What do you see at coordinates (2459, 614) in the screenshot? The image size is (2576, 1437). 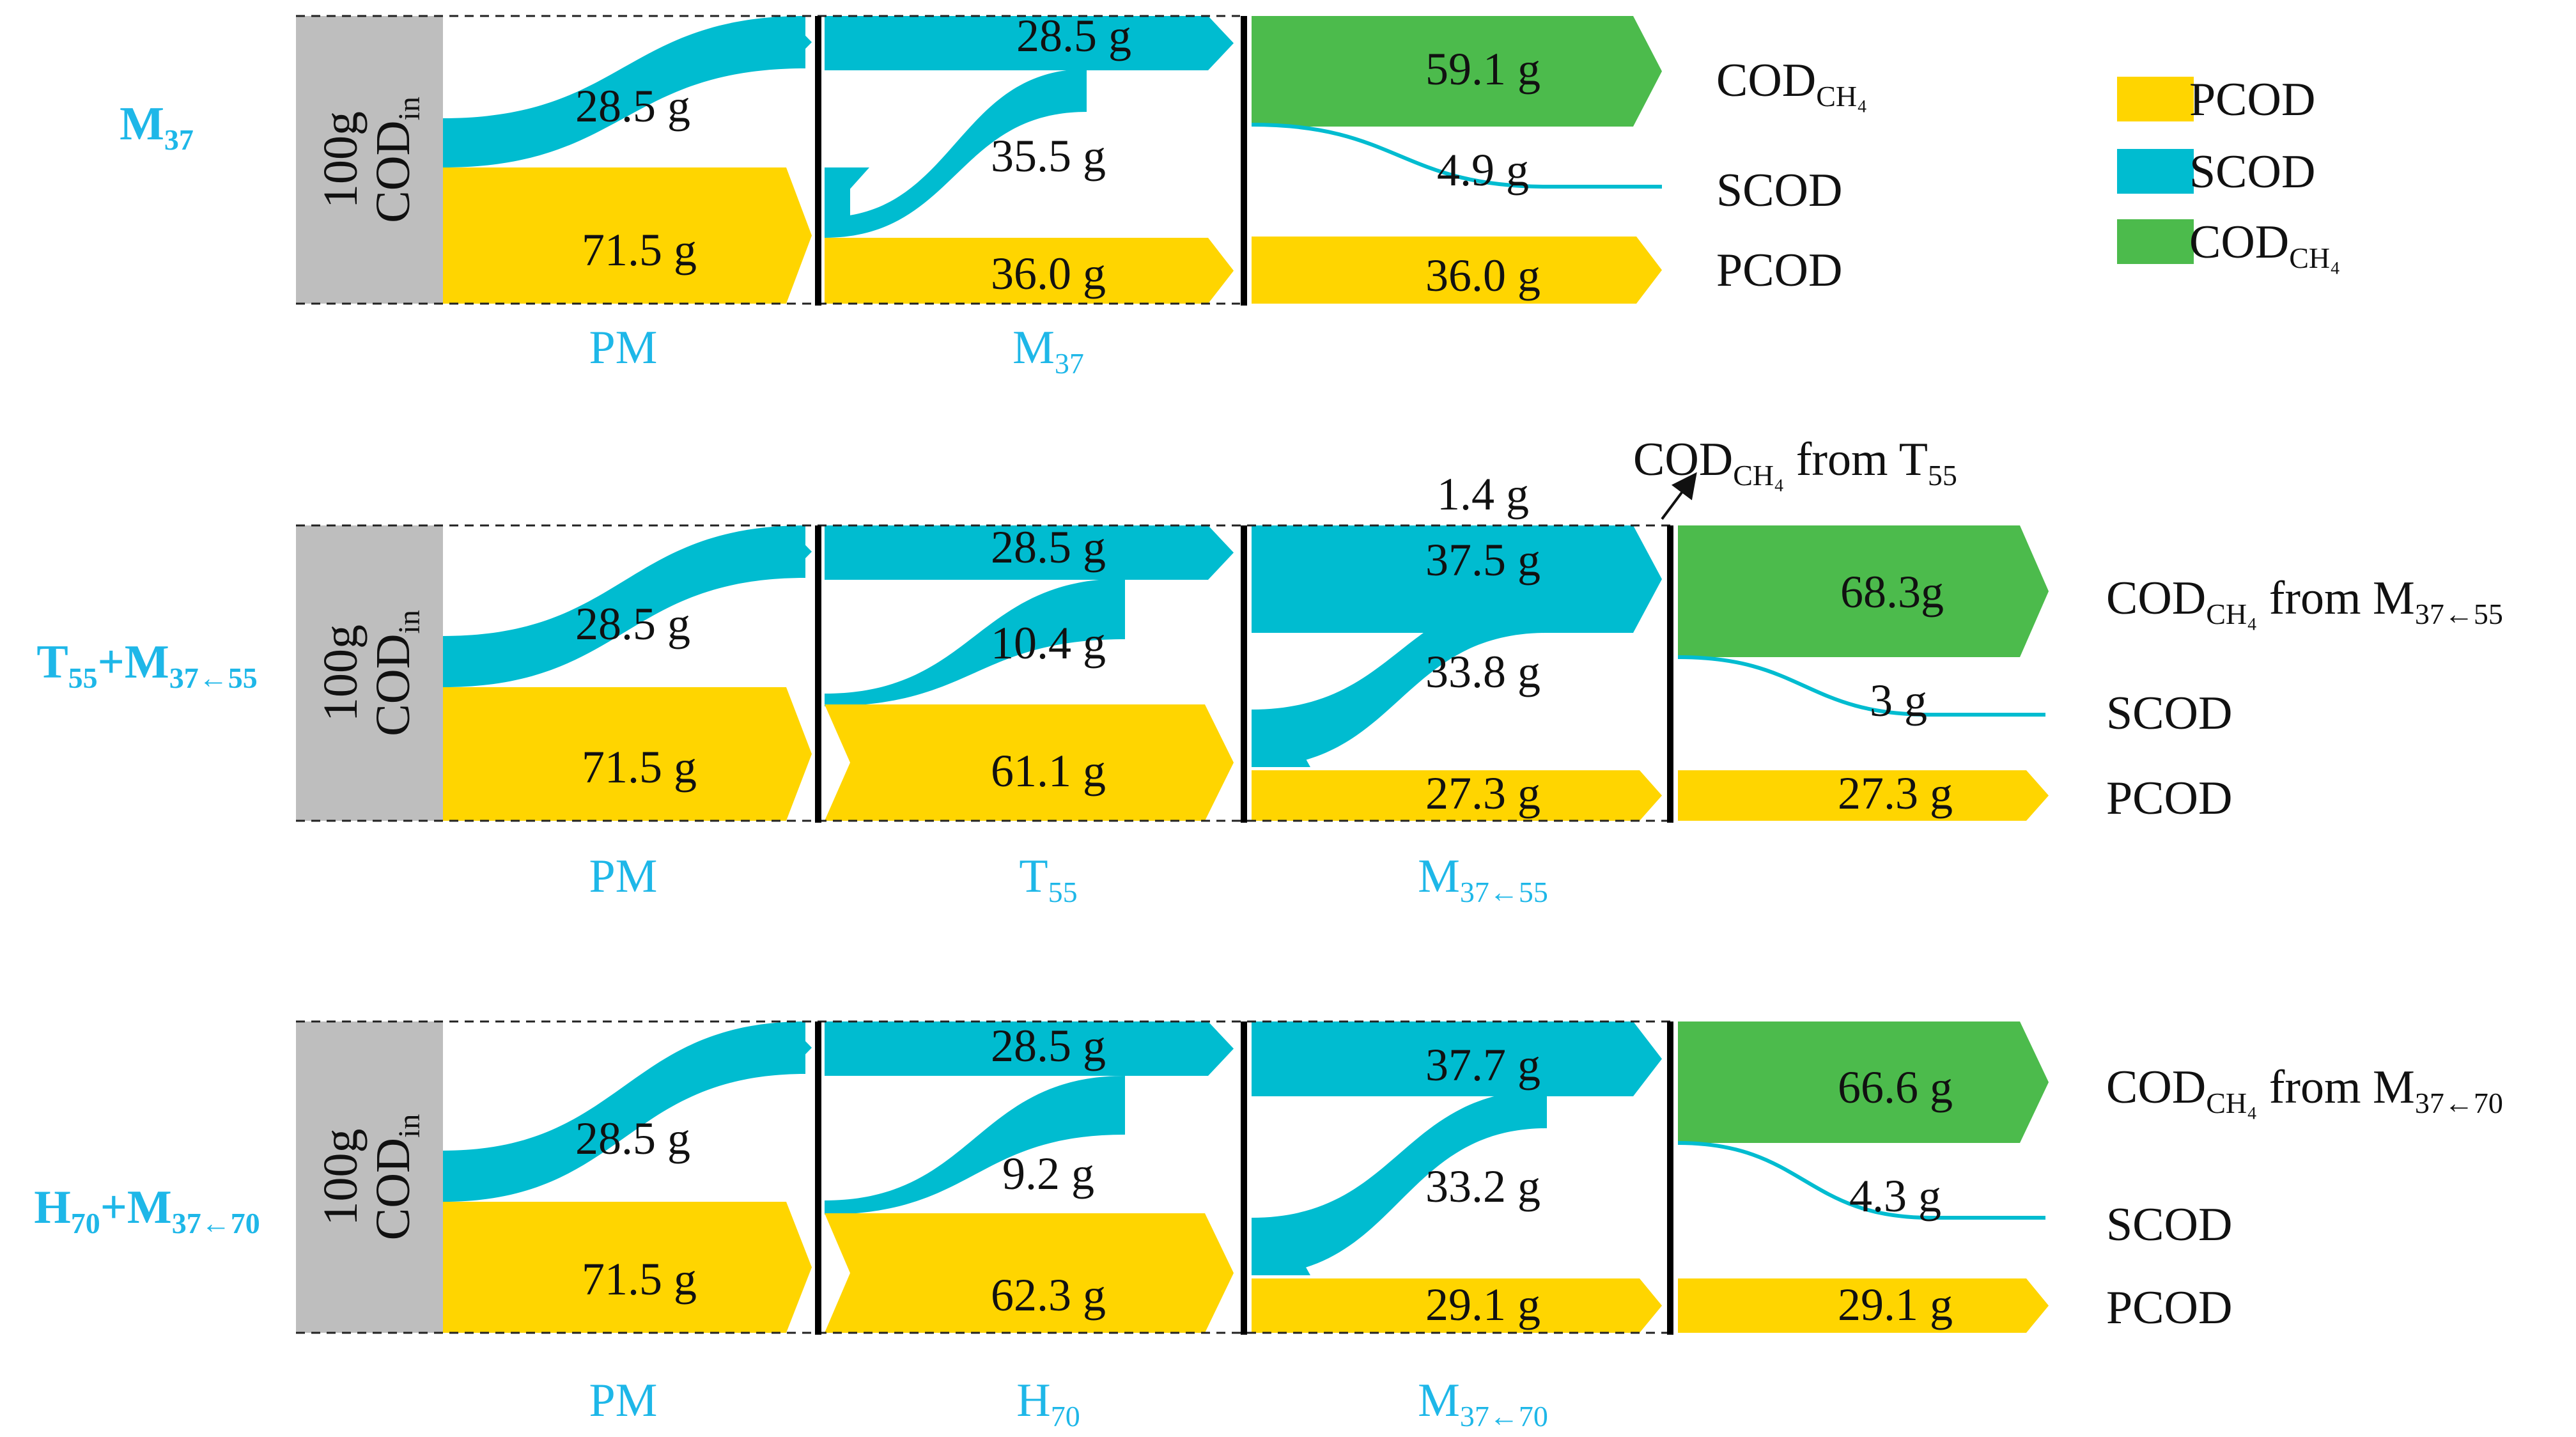 I see `ch4-output-label-part: 37←55` at bounding box center [2459, 614].